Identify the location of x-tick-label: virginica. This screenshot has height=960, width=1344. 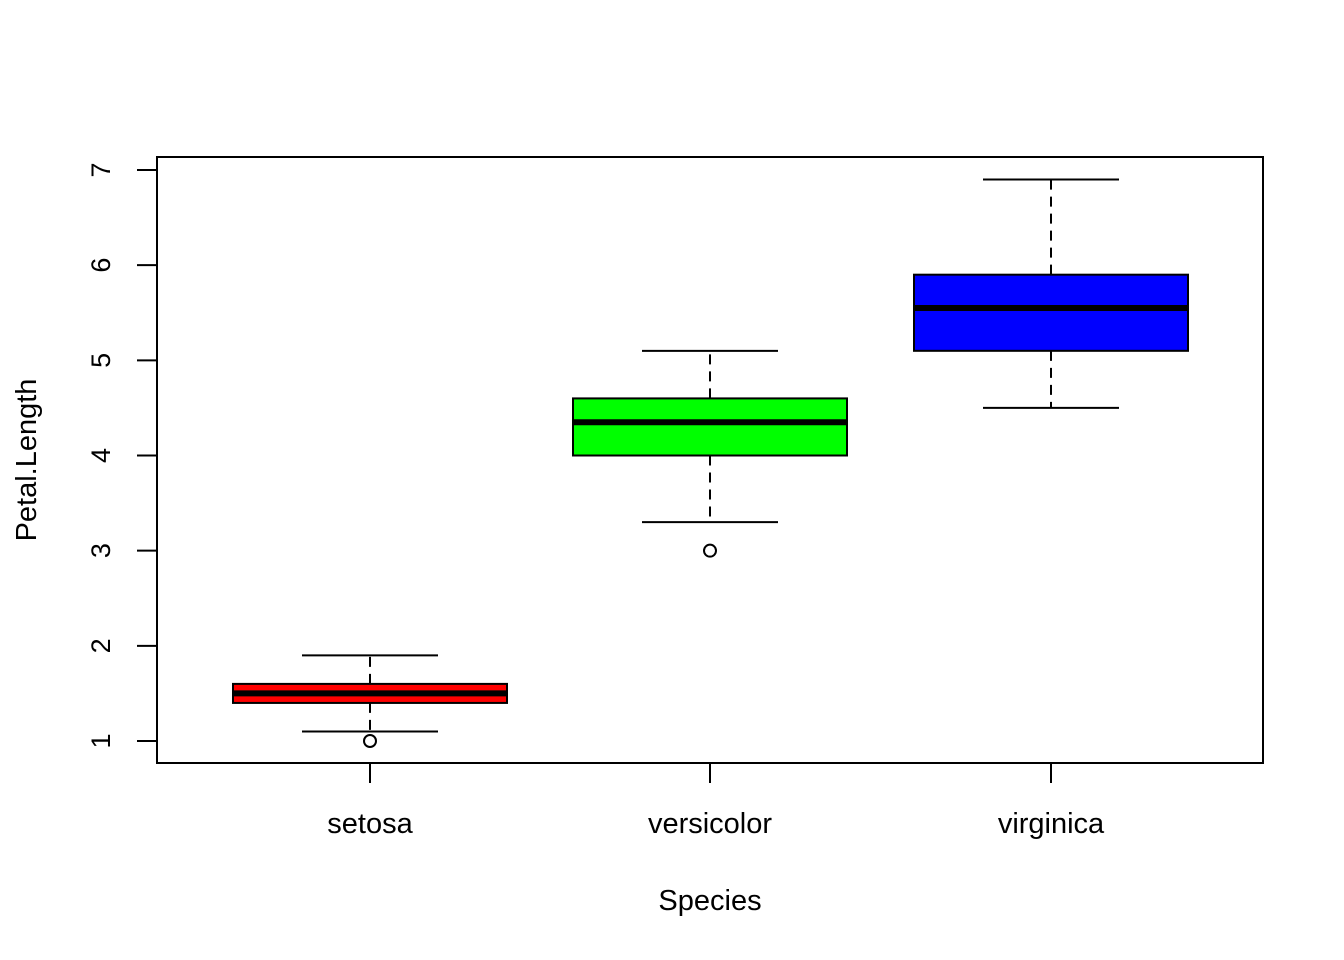
(1051, 824).